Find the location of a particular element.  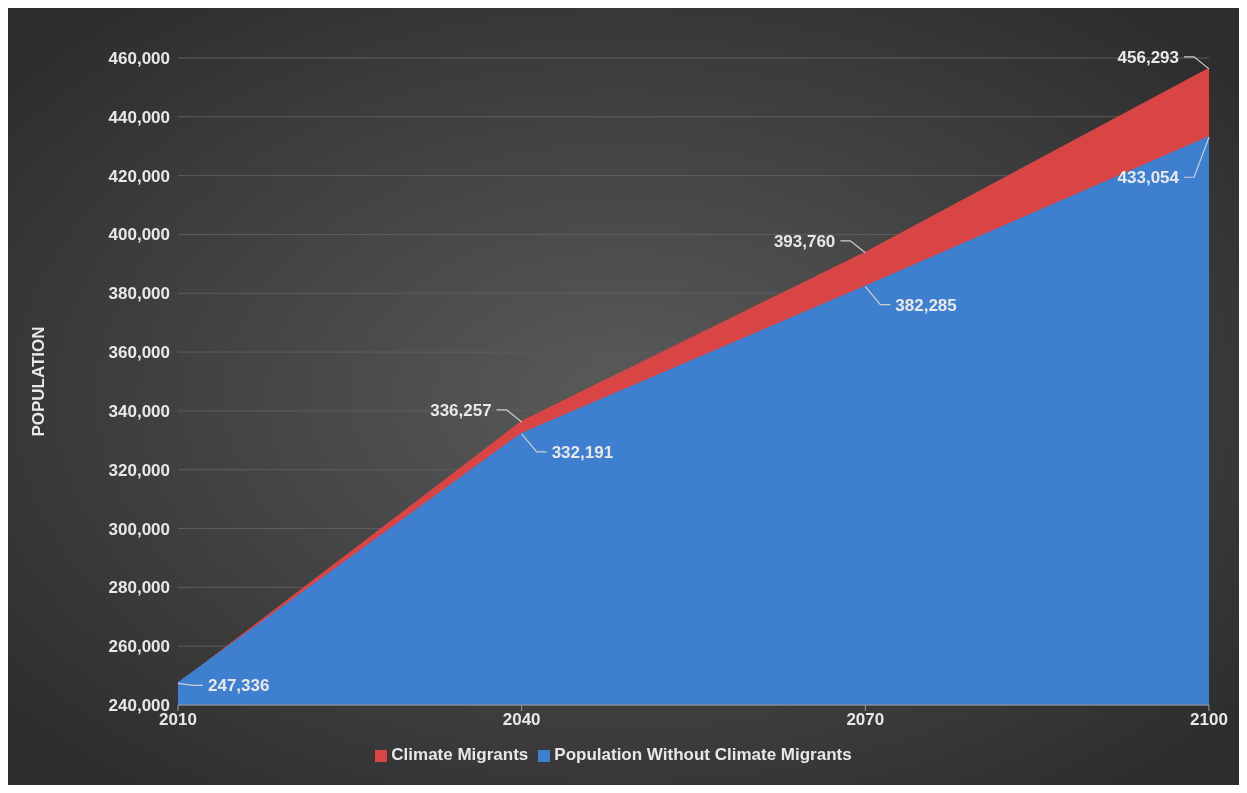

y-tick-label: 300,000 is located at coordinates (139, 529).